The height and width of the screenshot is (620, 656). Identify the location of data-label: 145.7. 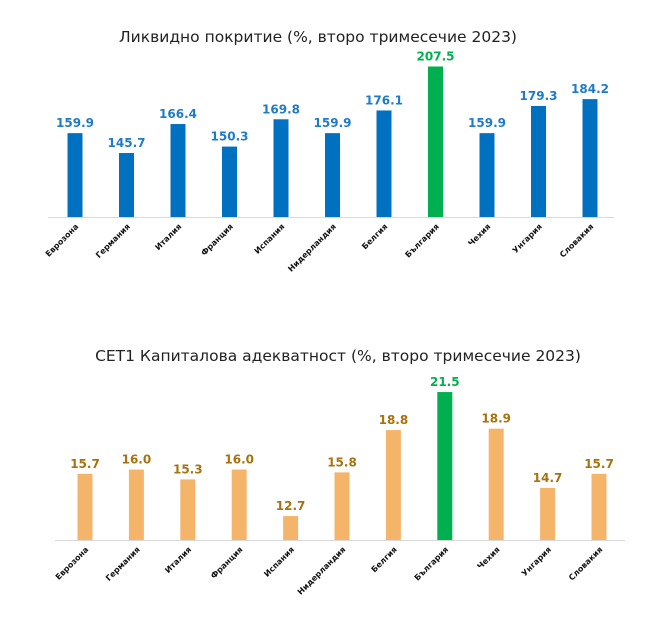
(127, 143).